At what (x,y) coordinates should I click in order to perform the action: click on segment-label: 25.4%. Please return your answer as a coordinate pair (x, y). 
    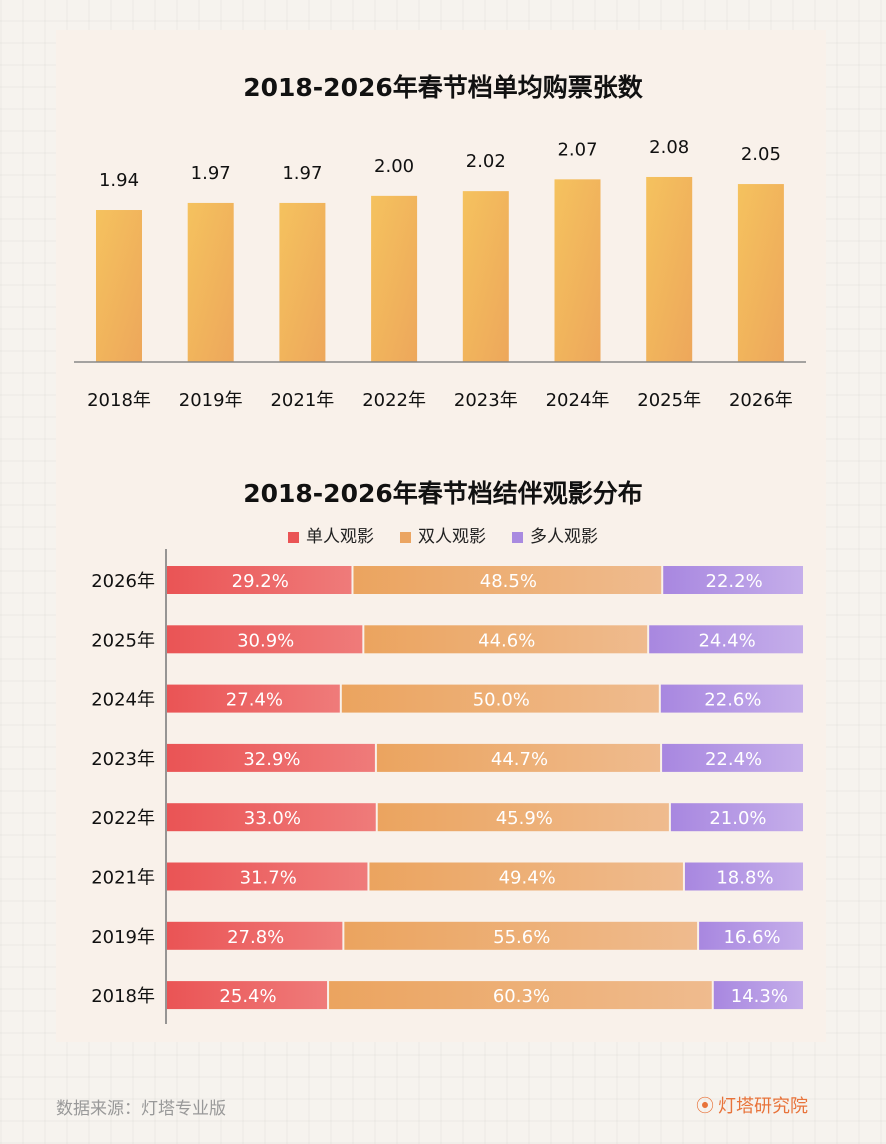
    Looking at the image, I should click on (247, 996).